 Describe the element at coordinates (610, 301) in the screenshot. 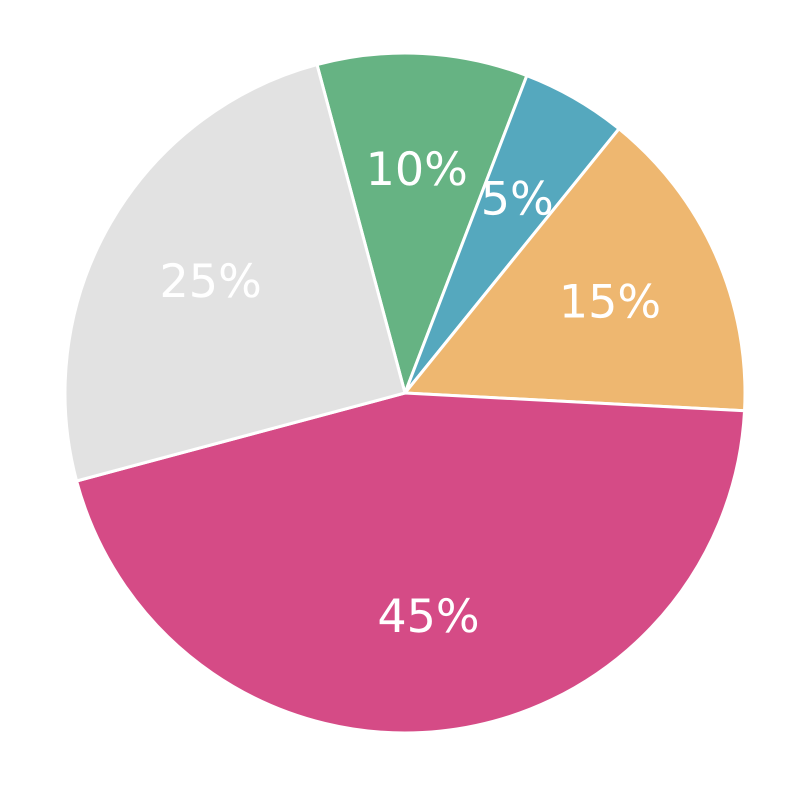

I see `data-label: 15%` at that location.